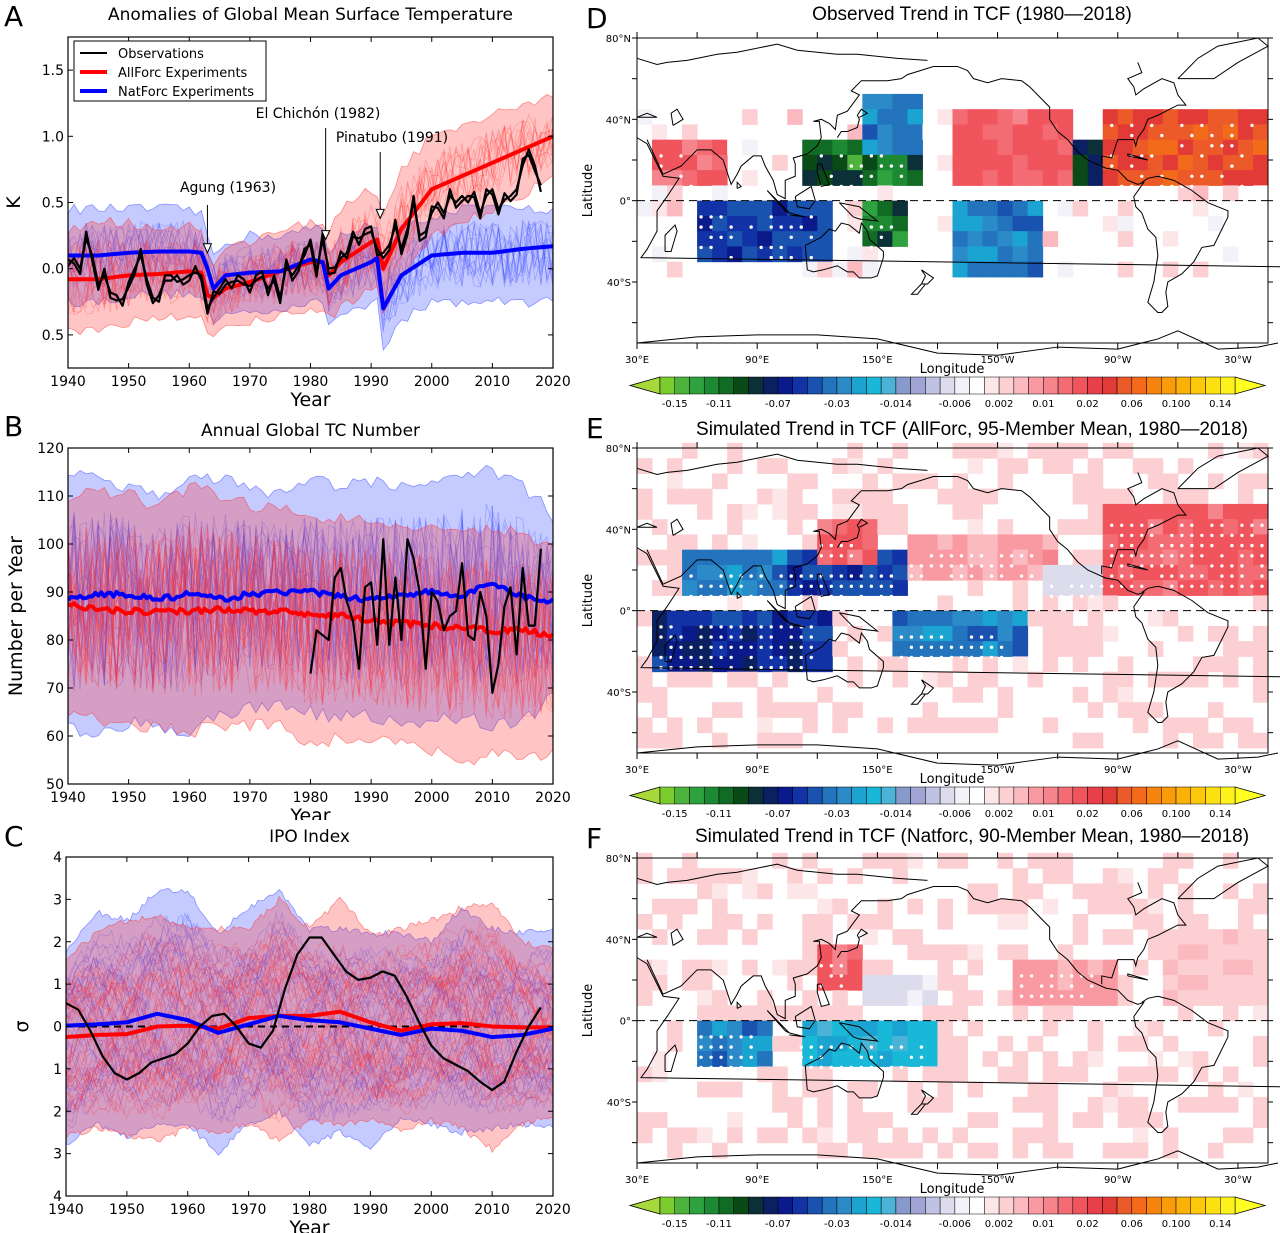 This screenshot has width=1280, height=1233. Describe the element at coordinates (594, 838) in the screenshot. I see `panel-letter: F` at that location.